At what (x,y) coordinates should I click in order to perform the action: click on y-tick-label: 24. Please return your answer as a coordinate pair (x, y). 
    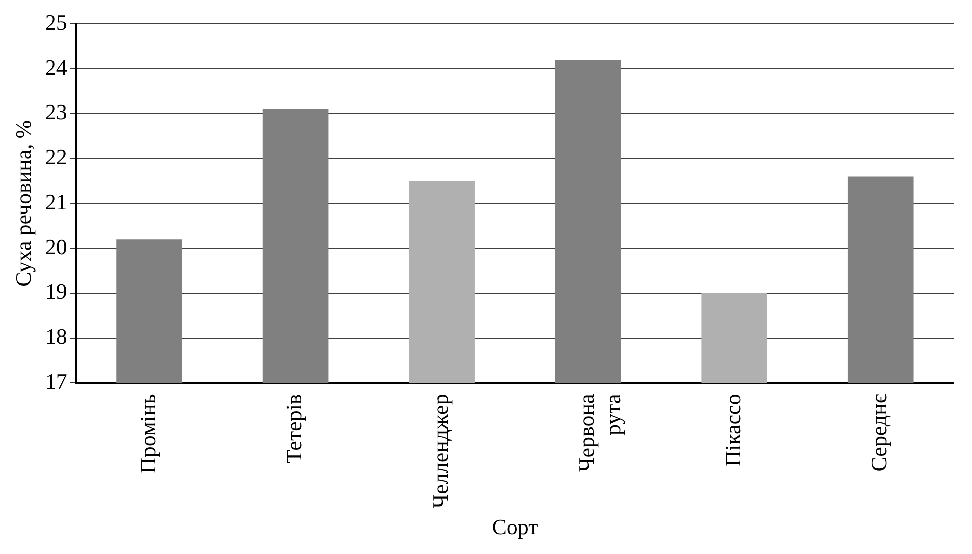
    Looking at the image, I should click on (56, 67).